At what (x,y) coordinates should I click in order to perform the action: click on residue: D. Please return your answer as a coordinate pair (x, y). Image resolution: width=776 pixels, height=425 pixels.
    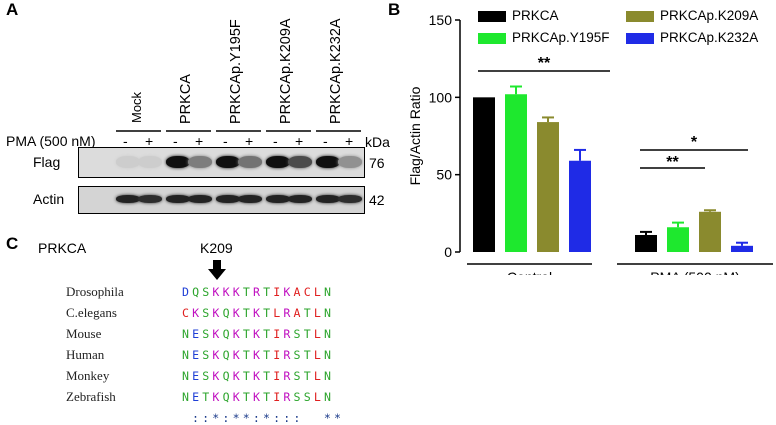
    Looking at the image, I should click on (185, 292).